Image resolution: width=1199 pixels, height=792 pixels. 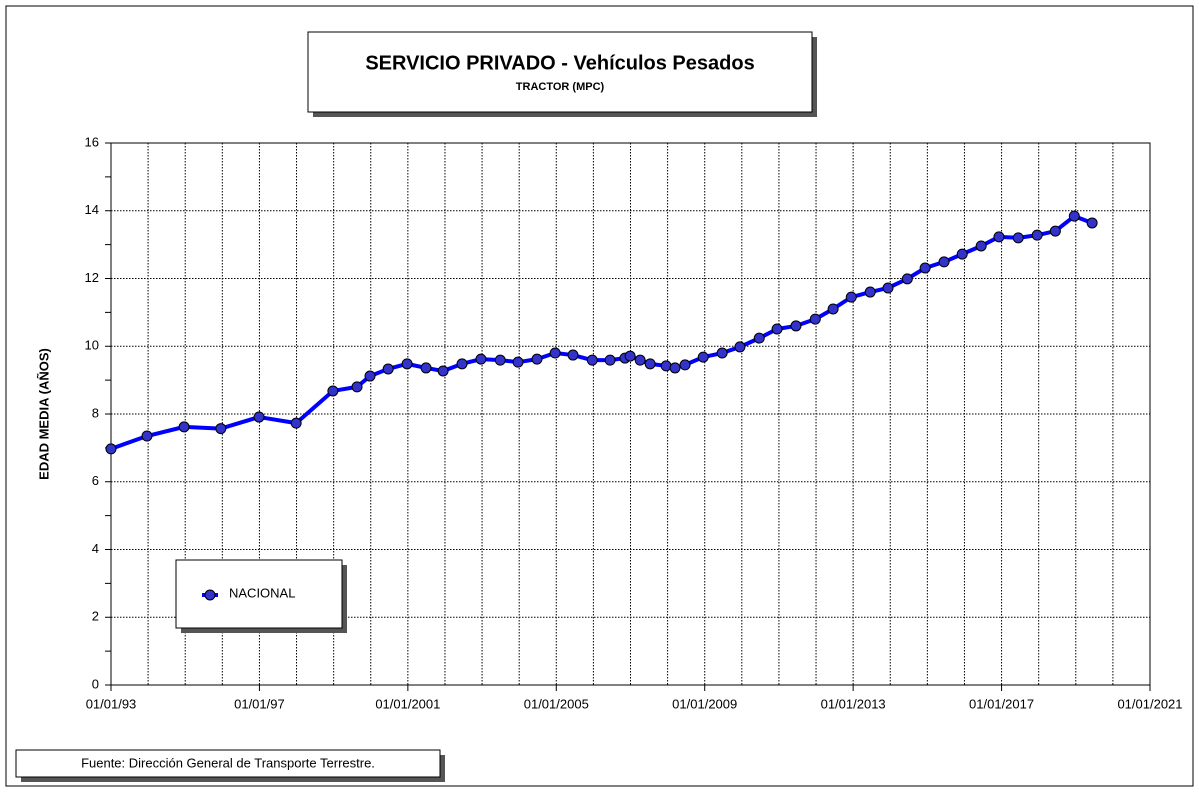 I want to click on title-box, so click(x=560, y=72).